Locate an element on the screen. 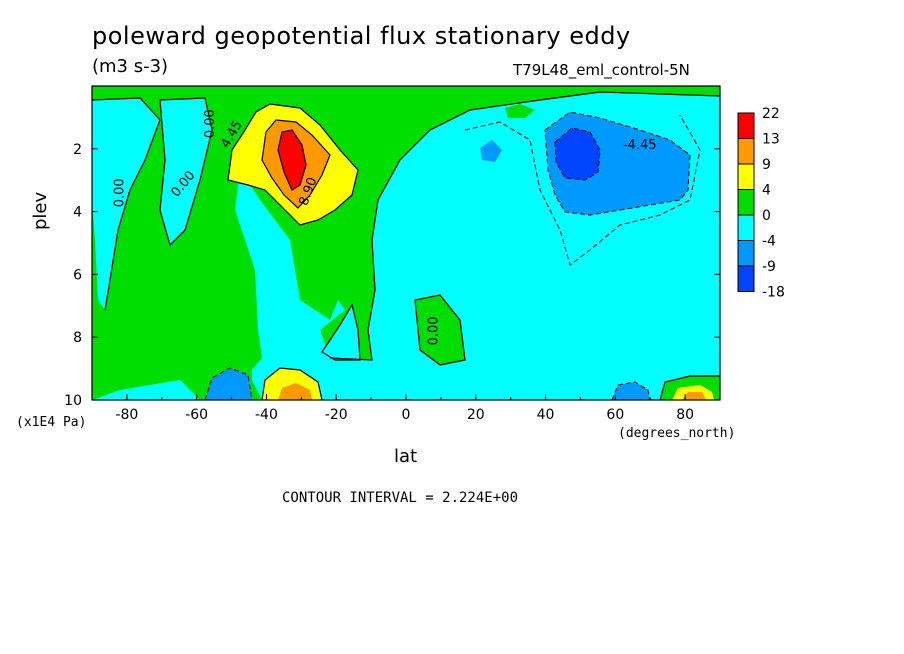 The image size is (904, 654). field-orange-surface is located at coordinates (295, 391).